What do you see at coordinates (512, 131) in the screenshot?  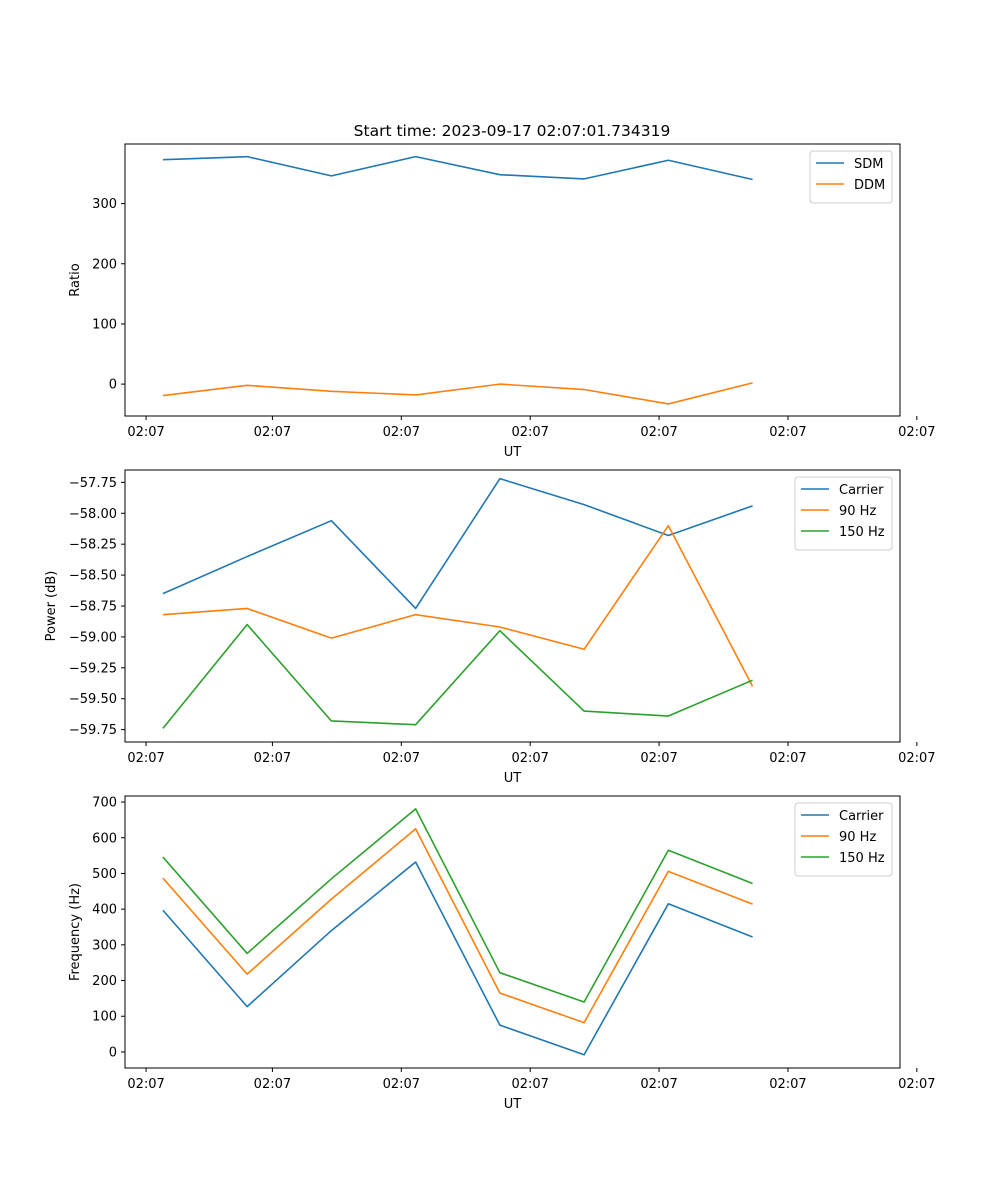 I see `figure-title: Start time: 2023-09-17 02:07:01.734319` at bounding box center [512, 131].